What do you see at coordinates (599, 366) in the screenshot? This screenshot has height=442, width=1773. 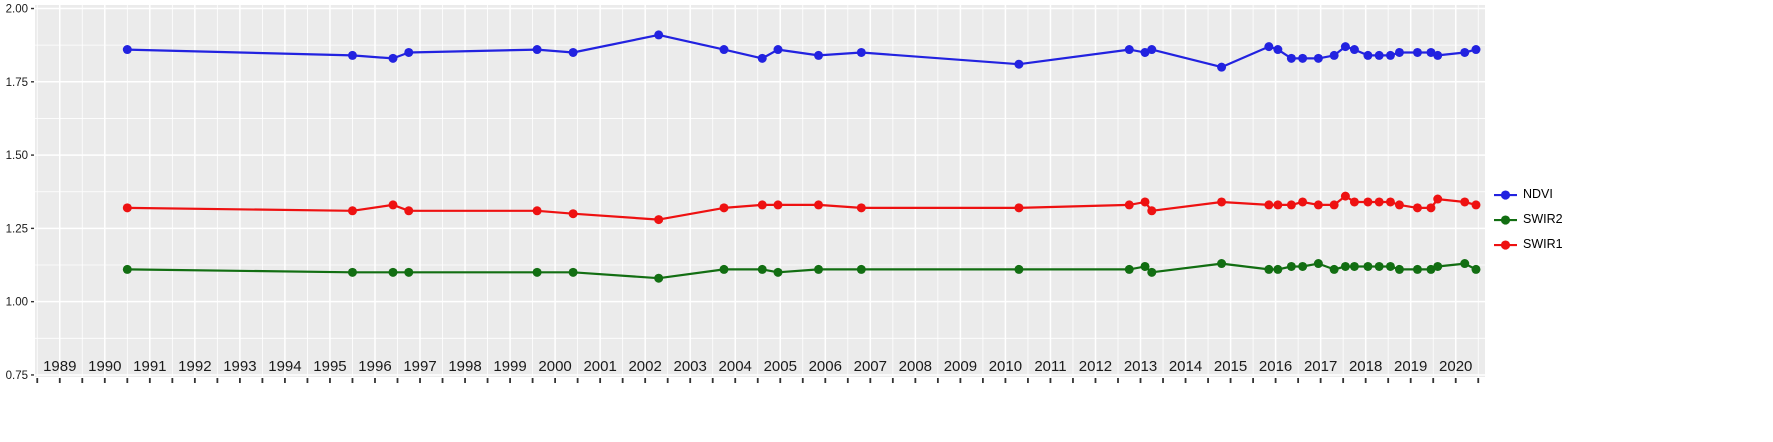 I see `x-tick-label: 2001` at bounding box center [599, 366].